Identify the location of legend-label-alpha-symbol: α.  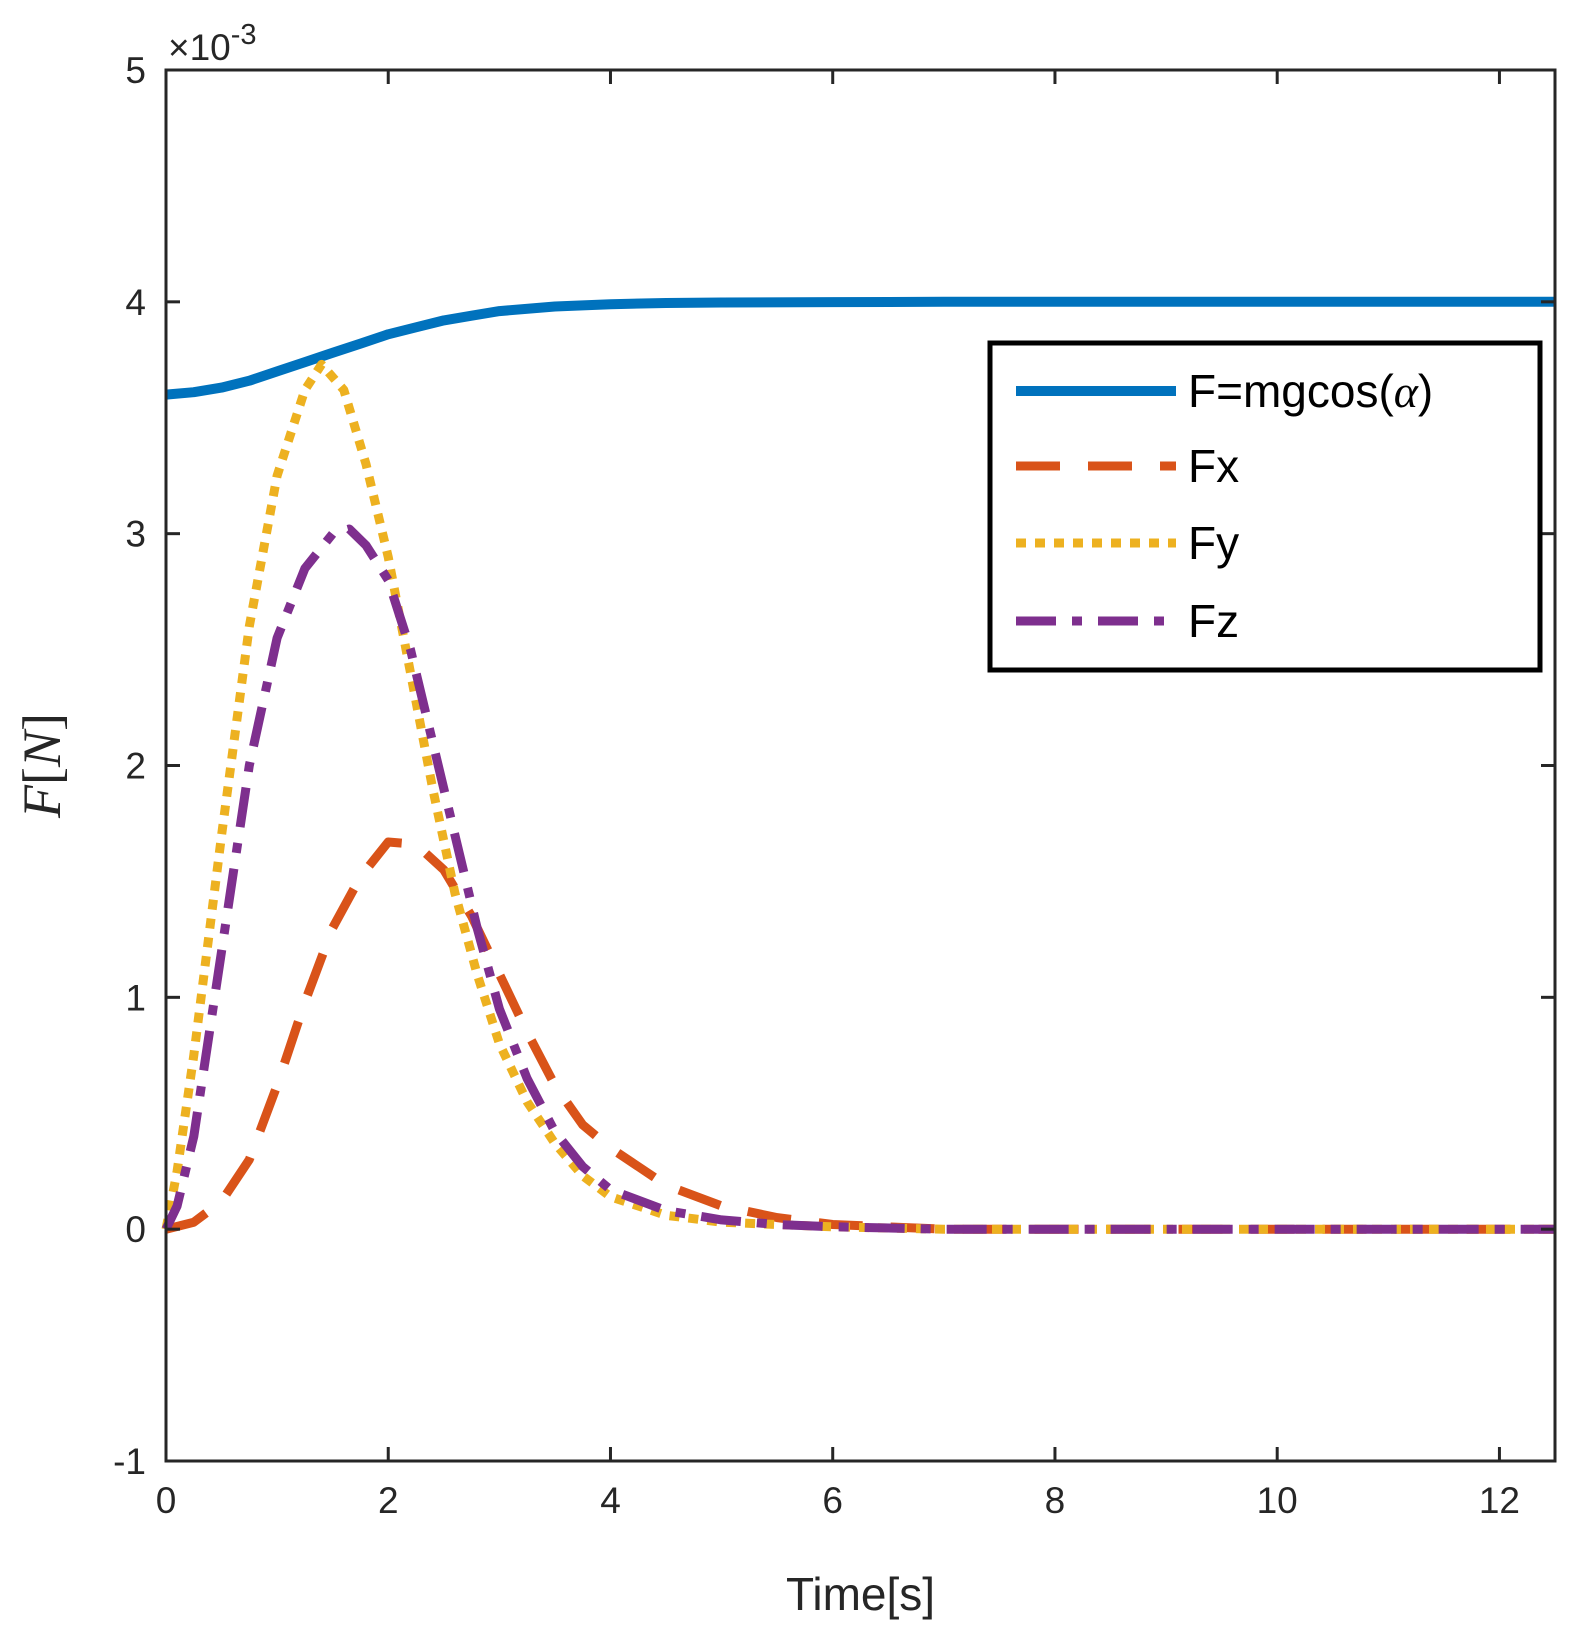
(1406, 391).